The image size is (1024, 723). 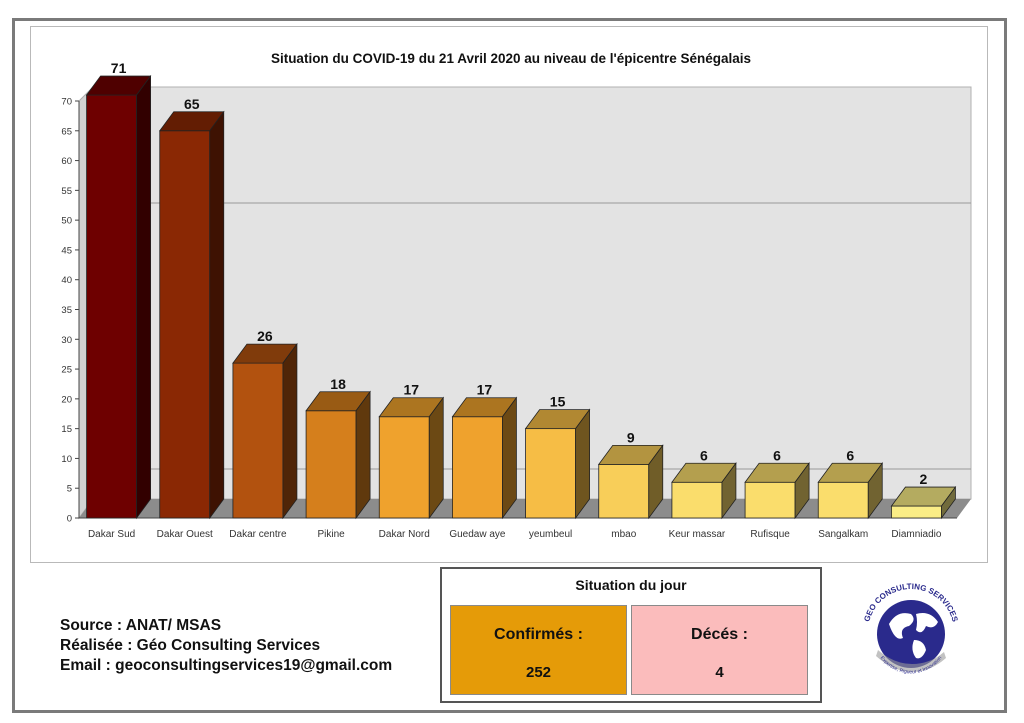 What do you see at coordinates (331, 534) in the screenshot?
I see `x-tick-label: Pikine` at bounding box center [331, 534].